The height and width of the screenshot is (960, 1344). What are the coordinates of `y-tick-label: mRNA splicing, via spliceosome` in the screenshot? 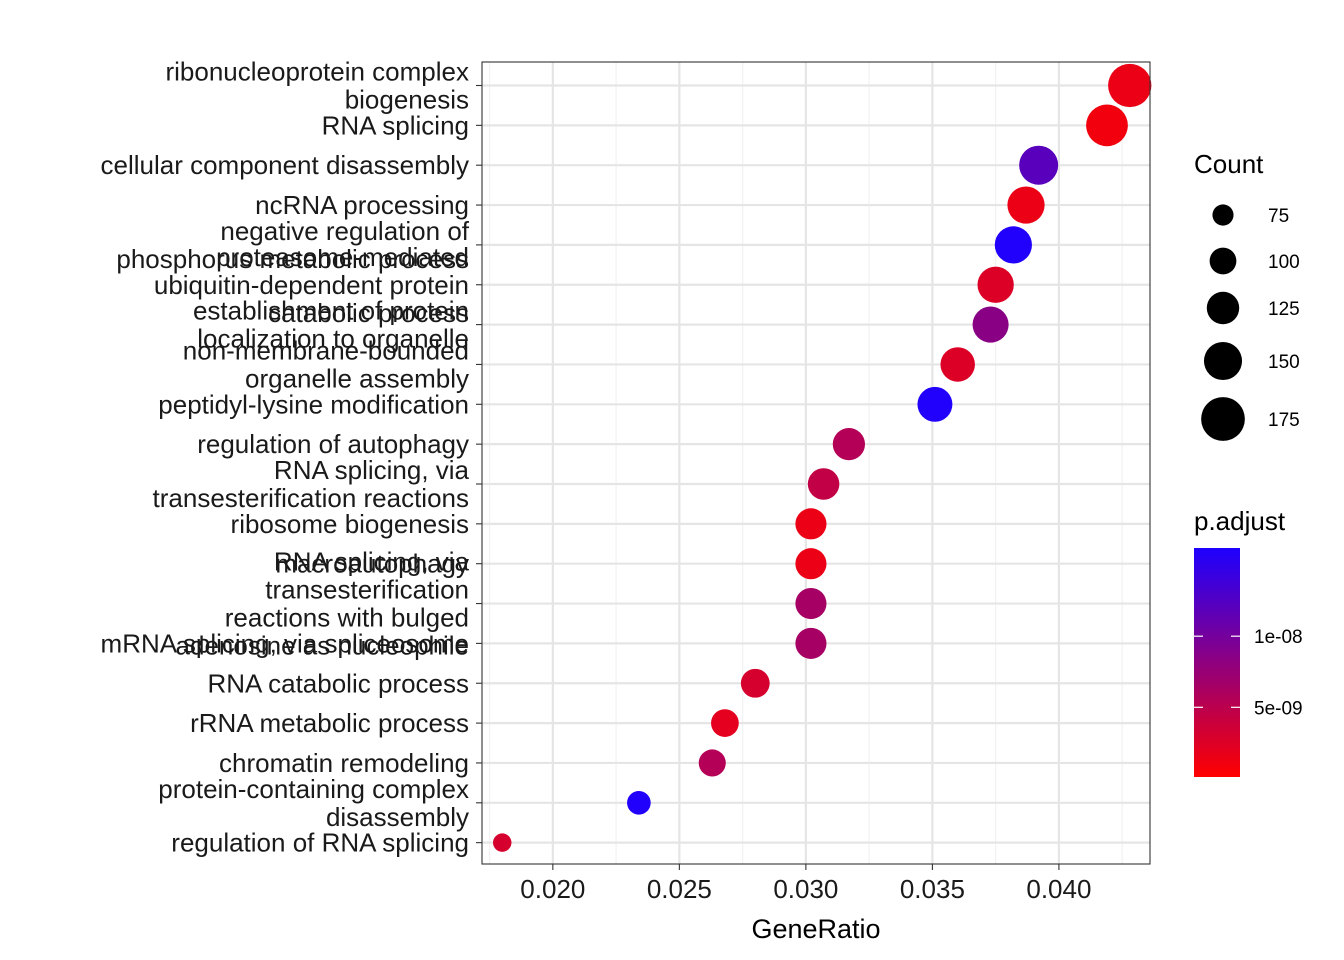 It's located at (285, 643).